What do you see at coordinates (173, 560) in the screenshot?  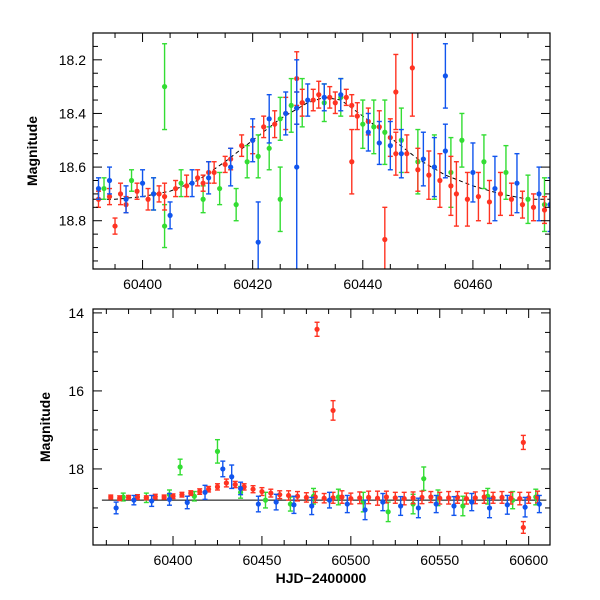 I see `x-tick-label-bottom: 60400` at bounding box center [173, 560].